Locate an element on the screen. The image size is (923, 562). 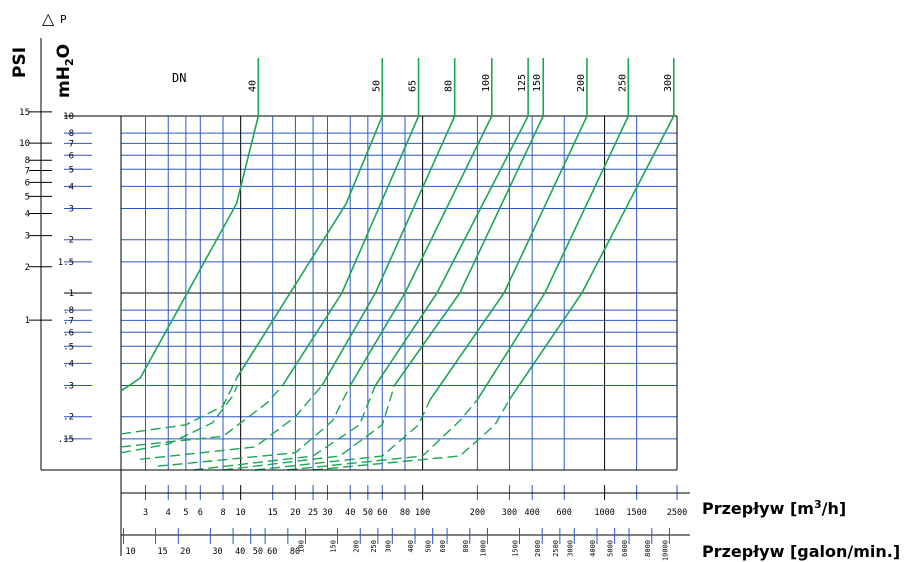
m3h-tick-label: 10 is located at coordinates (241, 513).